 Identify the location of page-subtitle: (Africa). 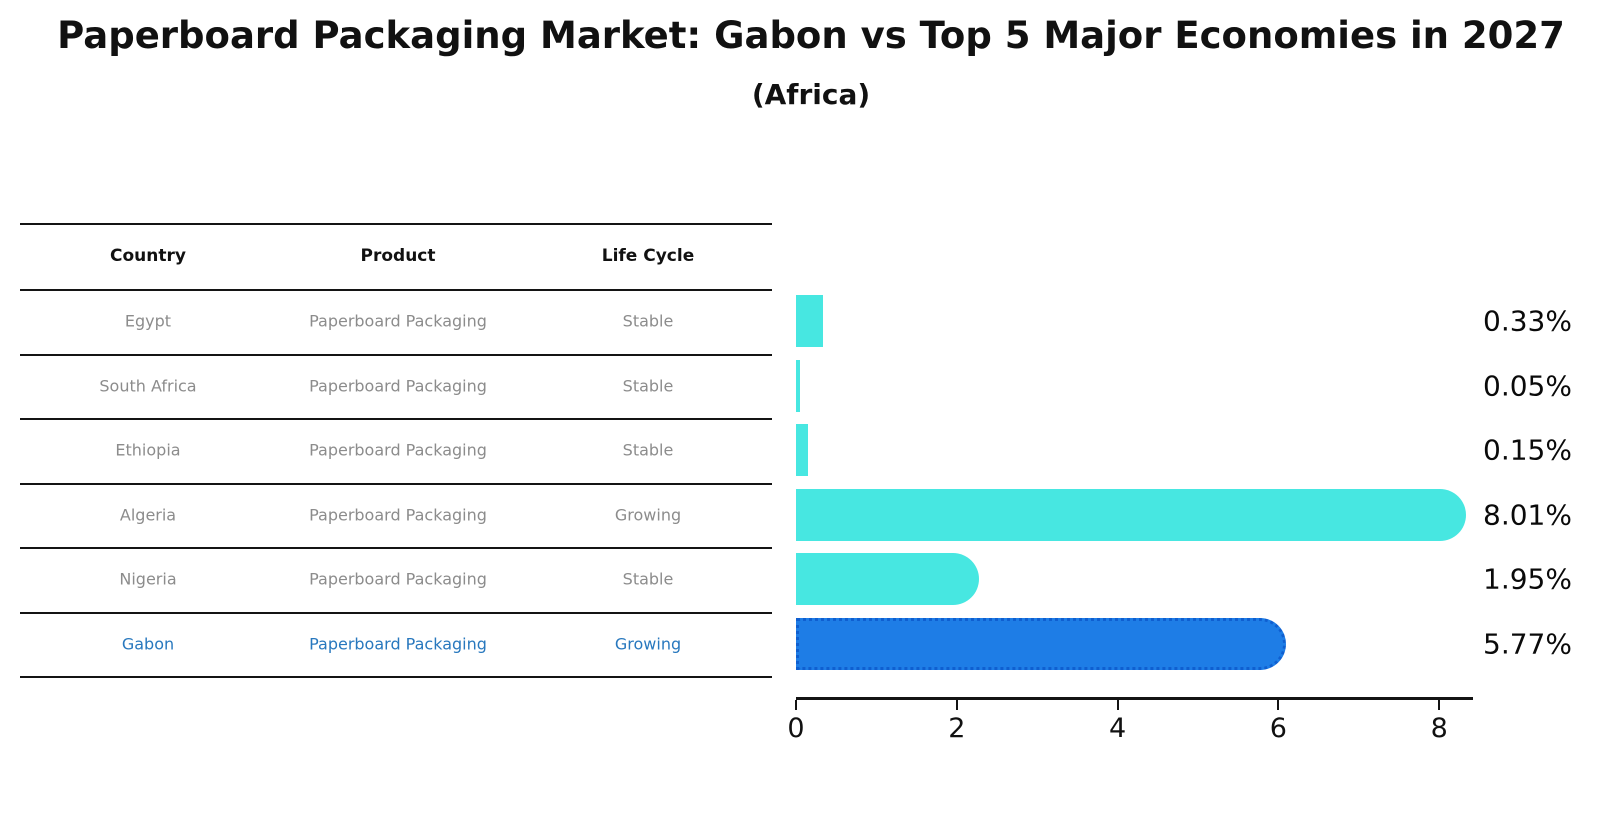
(811, 94).